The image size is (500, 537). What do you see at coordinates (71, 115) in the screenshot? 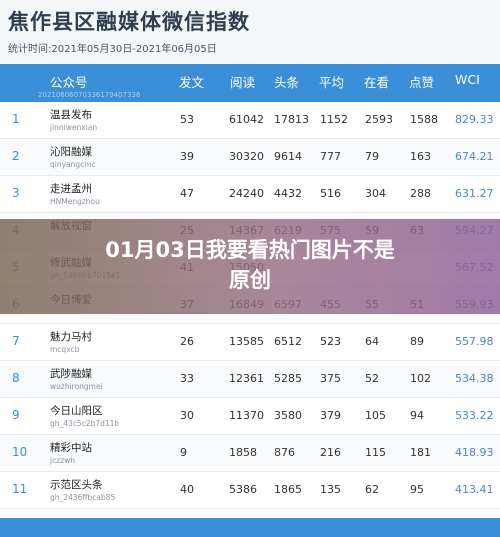
I see `account-name: 温县发布` at bounding box center [71, 115].